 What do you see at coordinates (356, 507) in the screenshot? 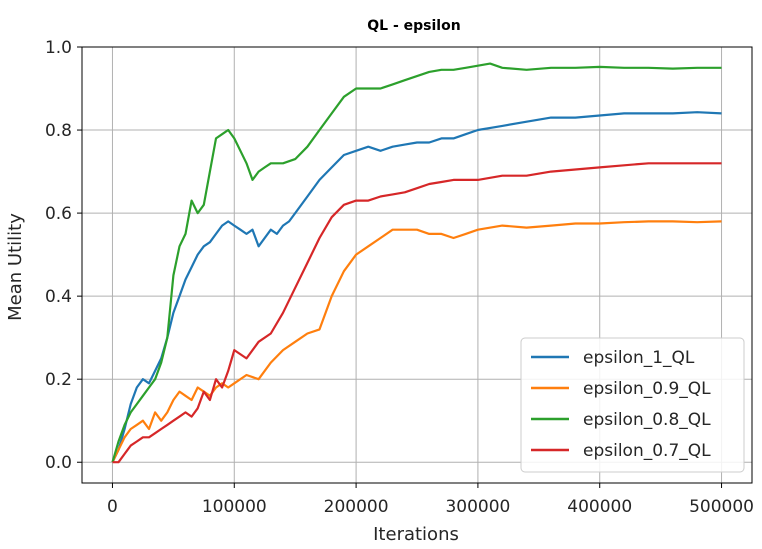
I see `x-tick-label: 200000` at bounding box center [356, 507].